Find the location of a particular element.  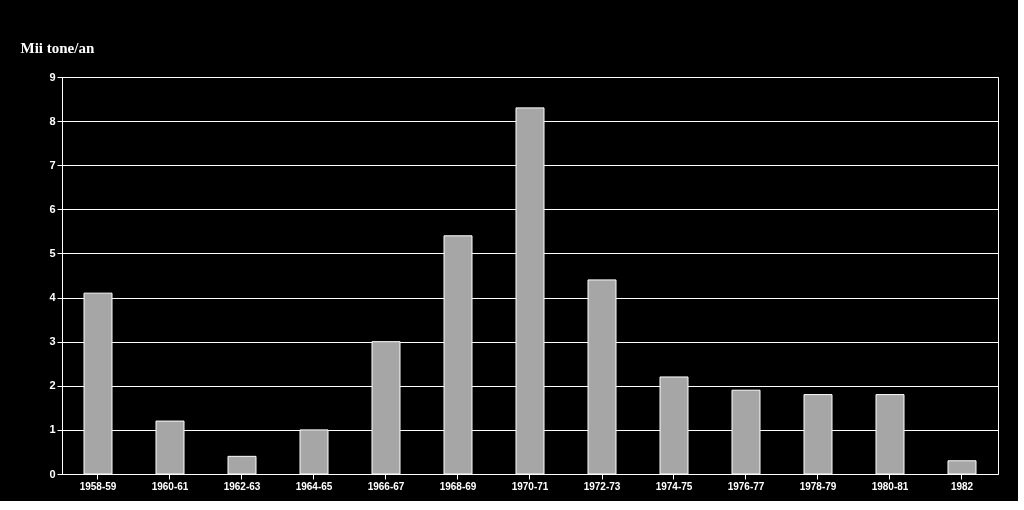

y-tick-label: 4 is located at coordinates (53, 297).